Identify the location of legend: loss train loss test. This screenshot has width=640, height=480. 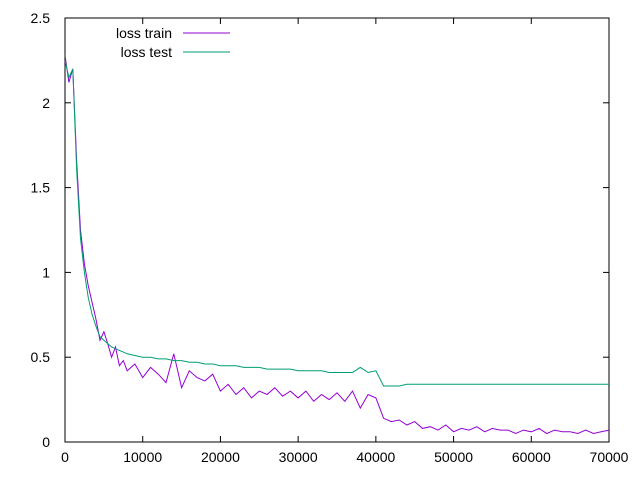
(173, 42).